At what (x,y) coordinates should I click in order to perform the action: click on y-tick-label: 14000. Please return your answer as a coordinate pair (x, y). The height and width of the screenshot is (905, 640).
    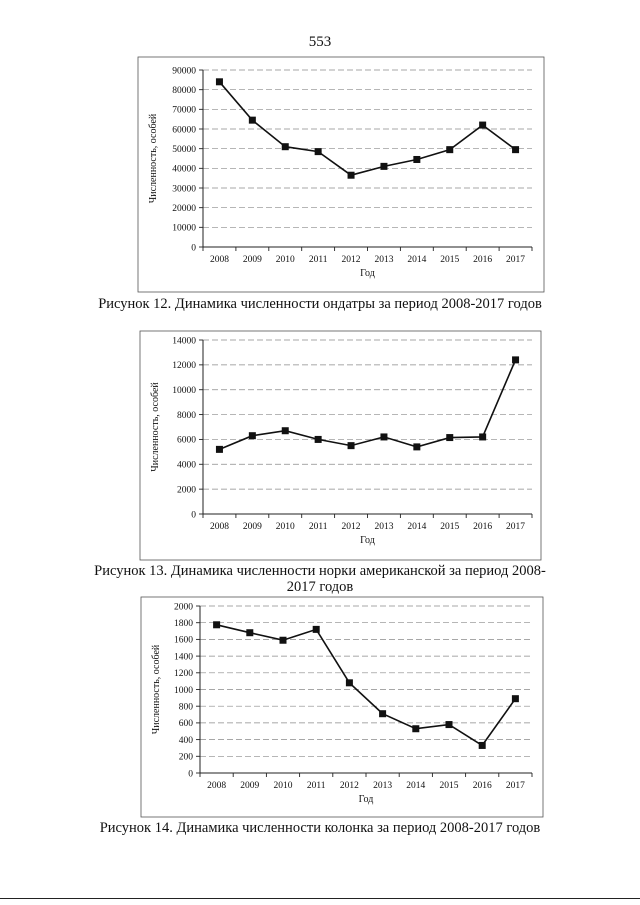
    Looking at the image, I should click on (184, 341).